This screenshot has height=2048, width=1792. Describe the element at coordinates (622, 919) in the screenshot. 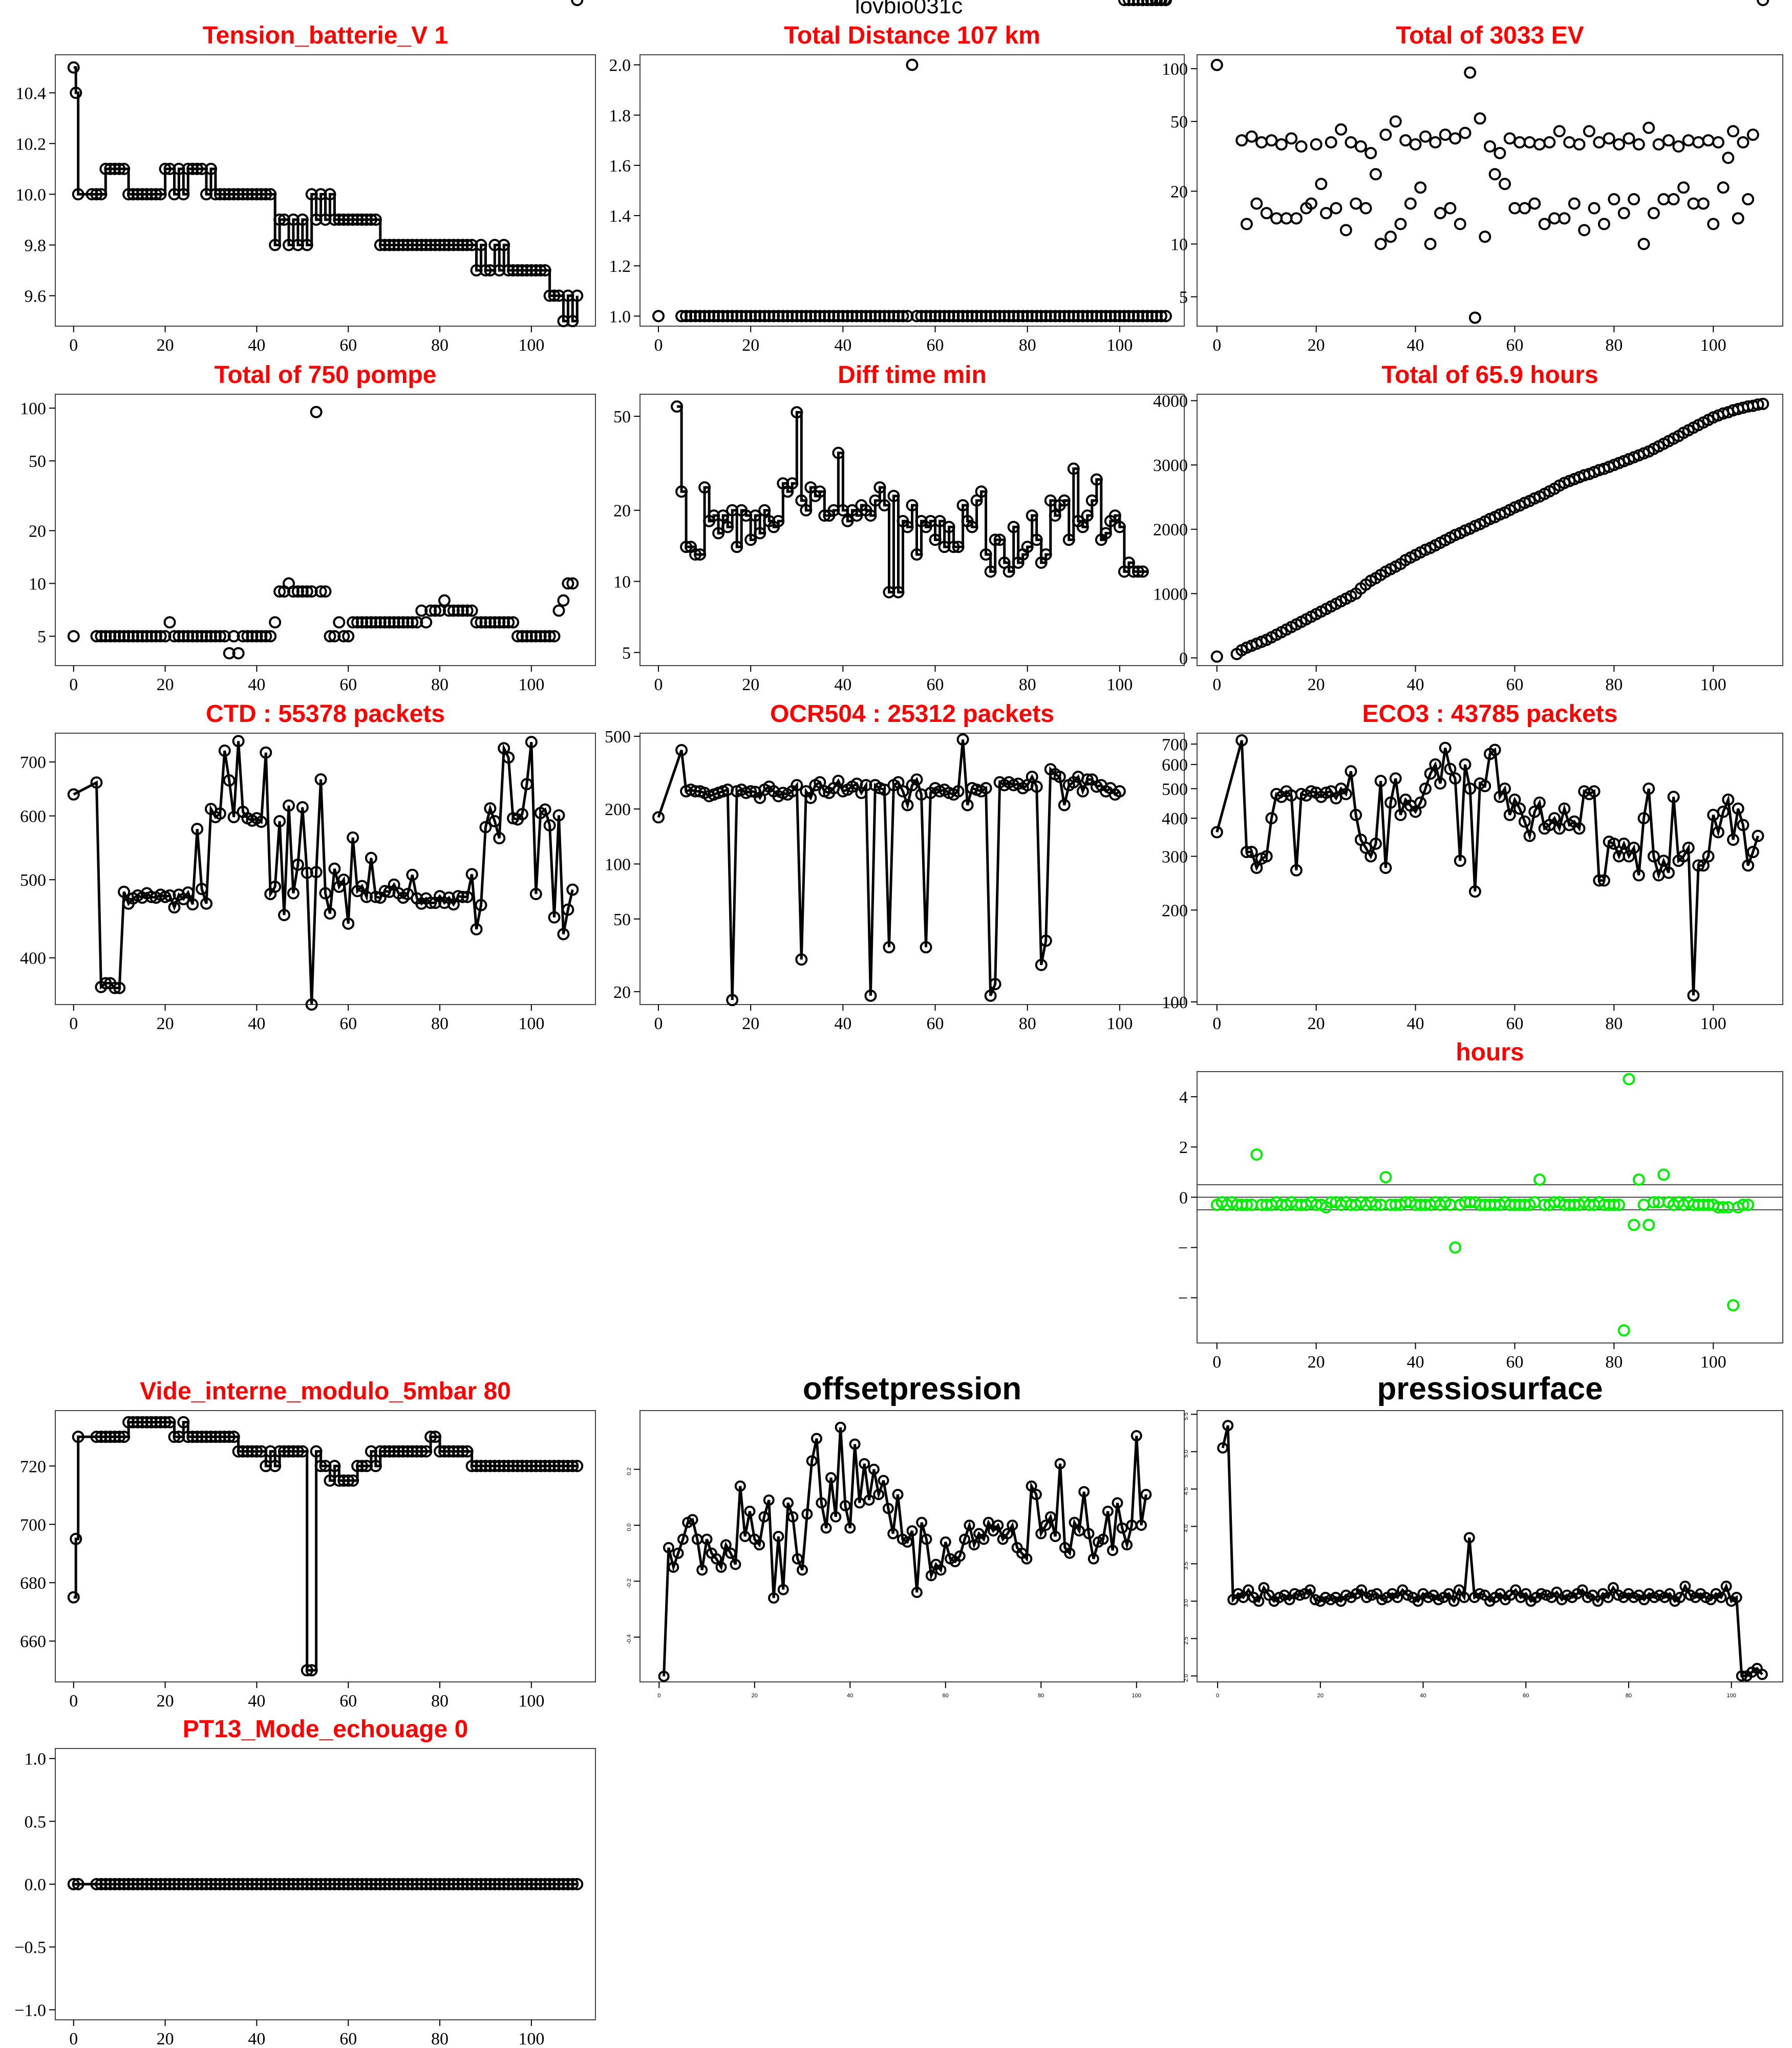

I see `y-tick-label: 50` at that location.